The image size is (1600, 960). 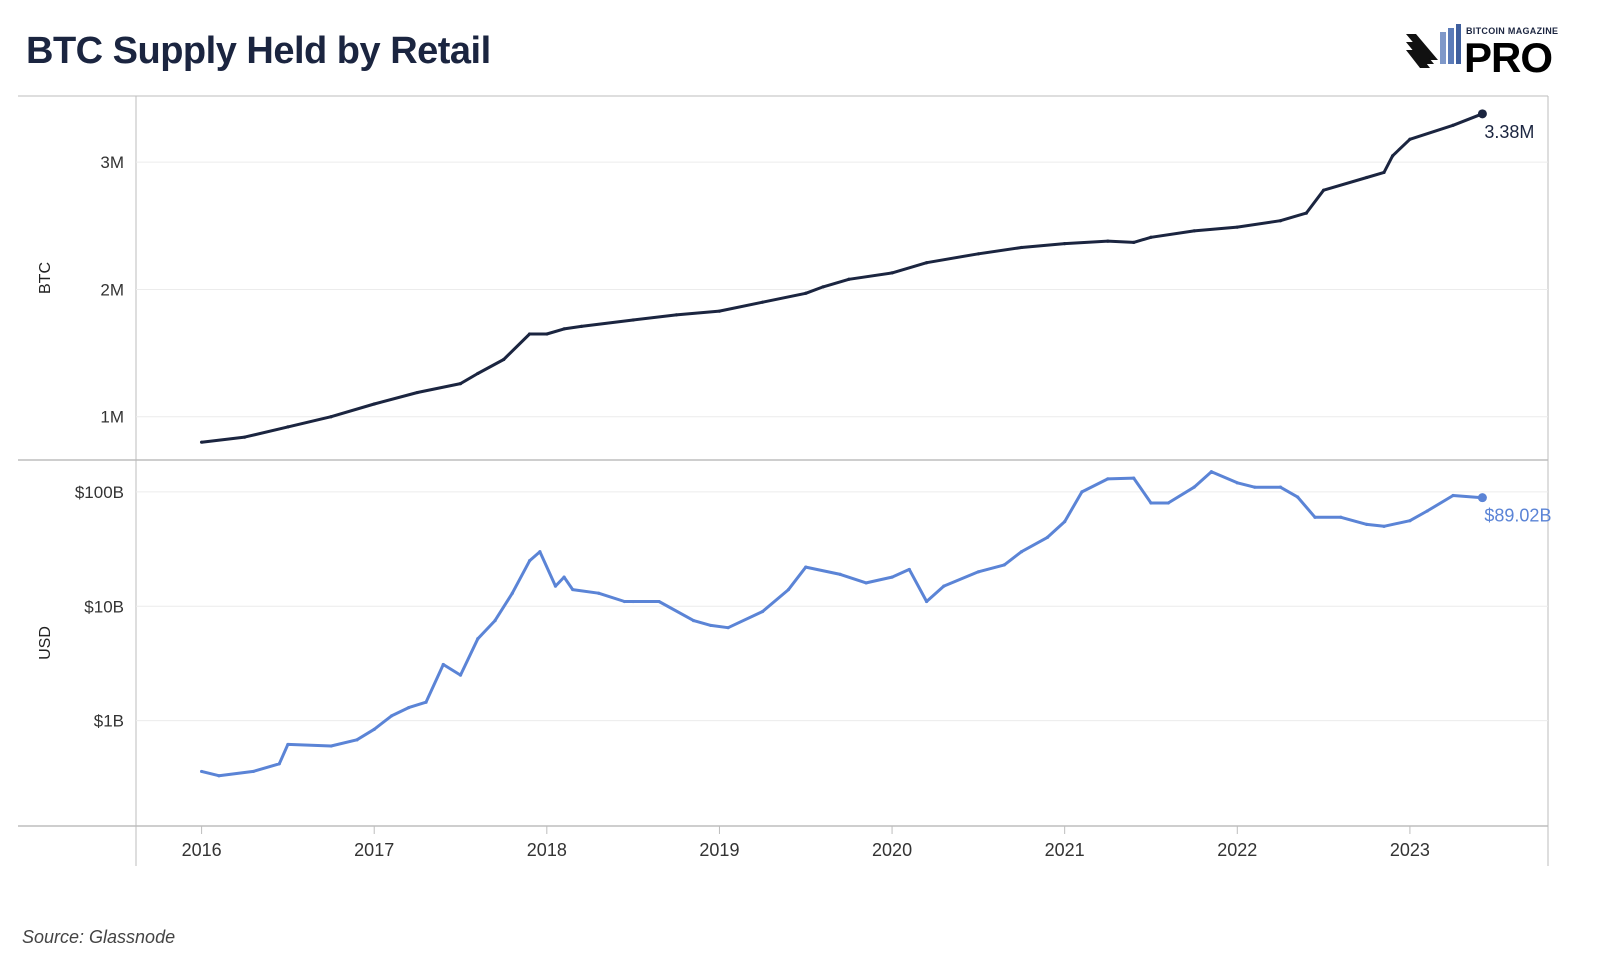 What do you see at coordinates (547, 850) in the screenshot?
I see `x-tick-label: 2018` at bounding box center [547, 850].